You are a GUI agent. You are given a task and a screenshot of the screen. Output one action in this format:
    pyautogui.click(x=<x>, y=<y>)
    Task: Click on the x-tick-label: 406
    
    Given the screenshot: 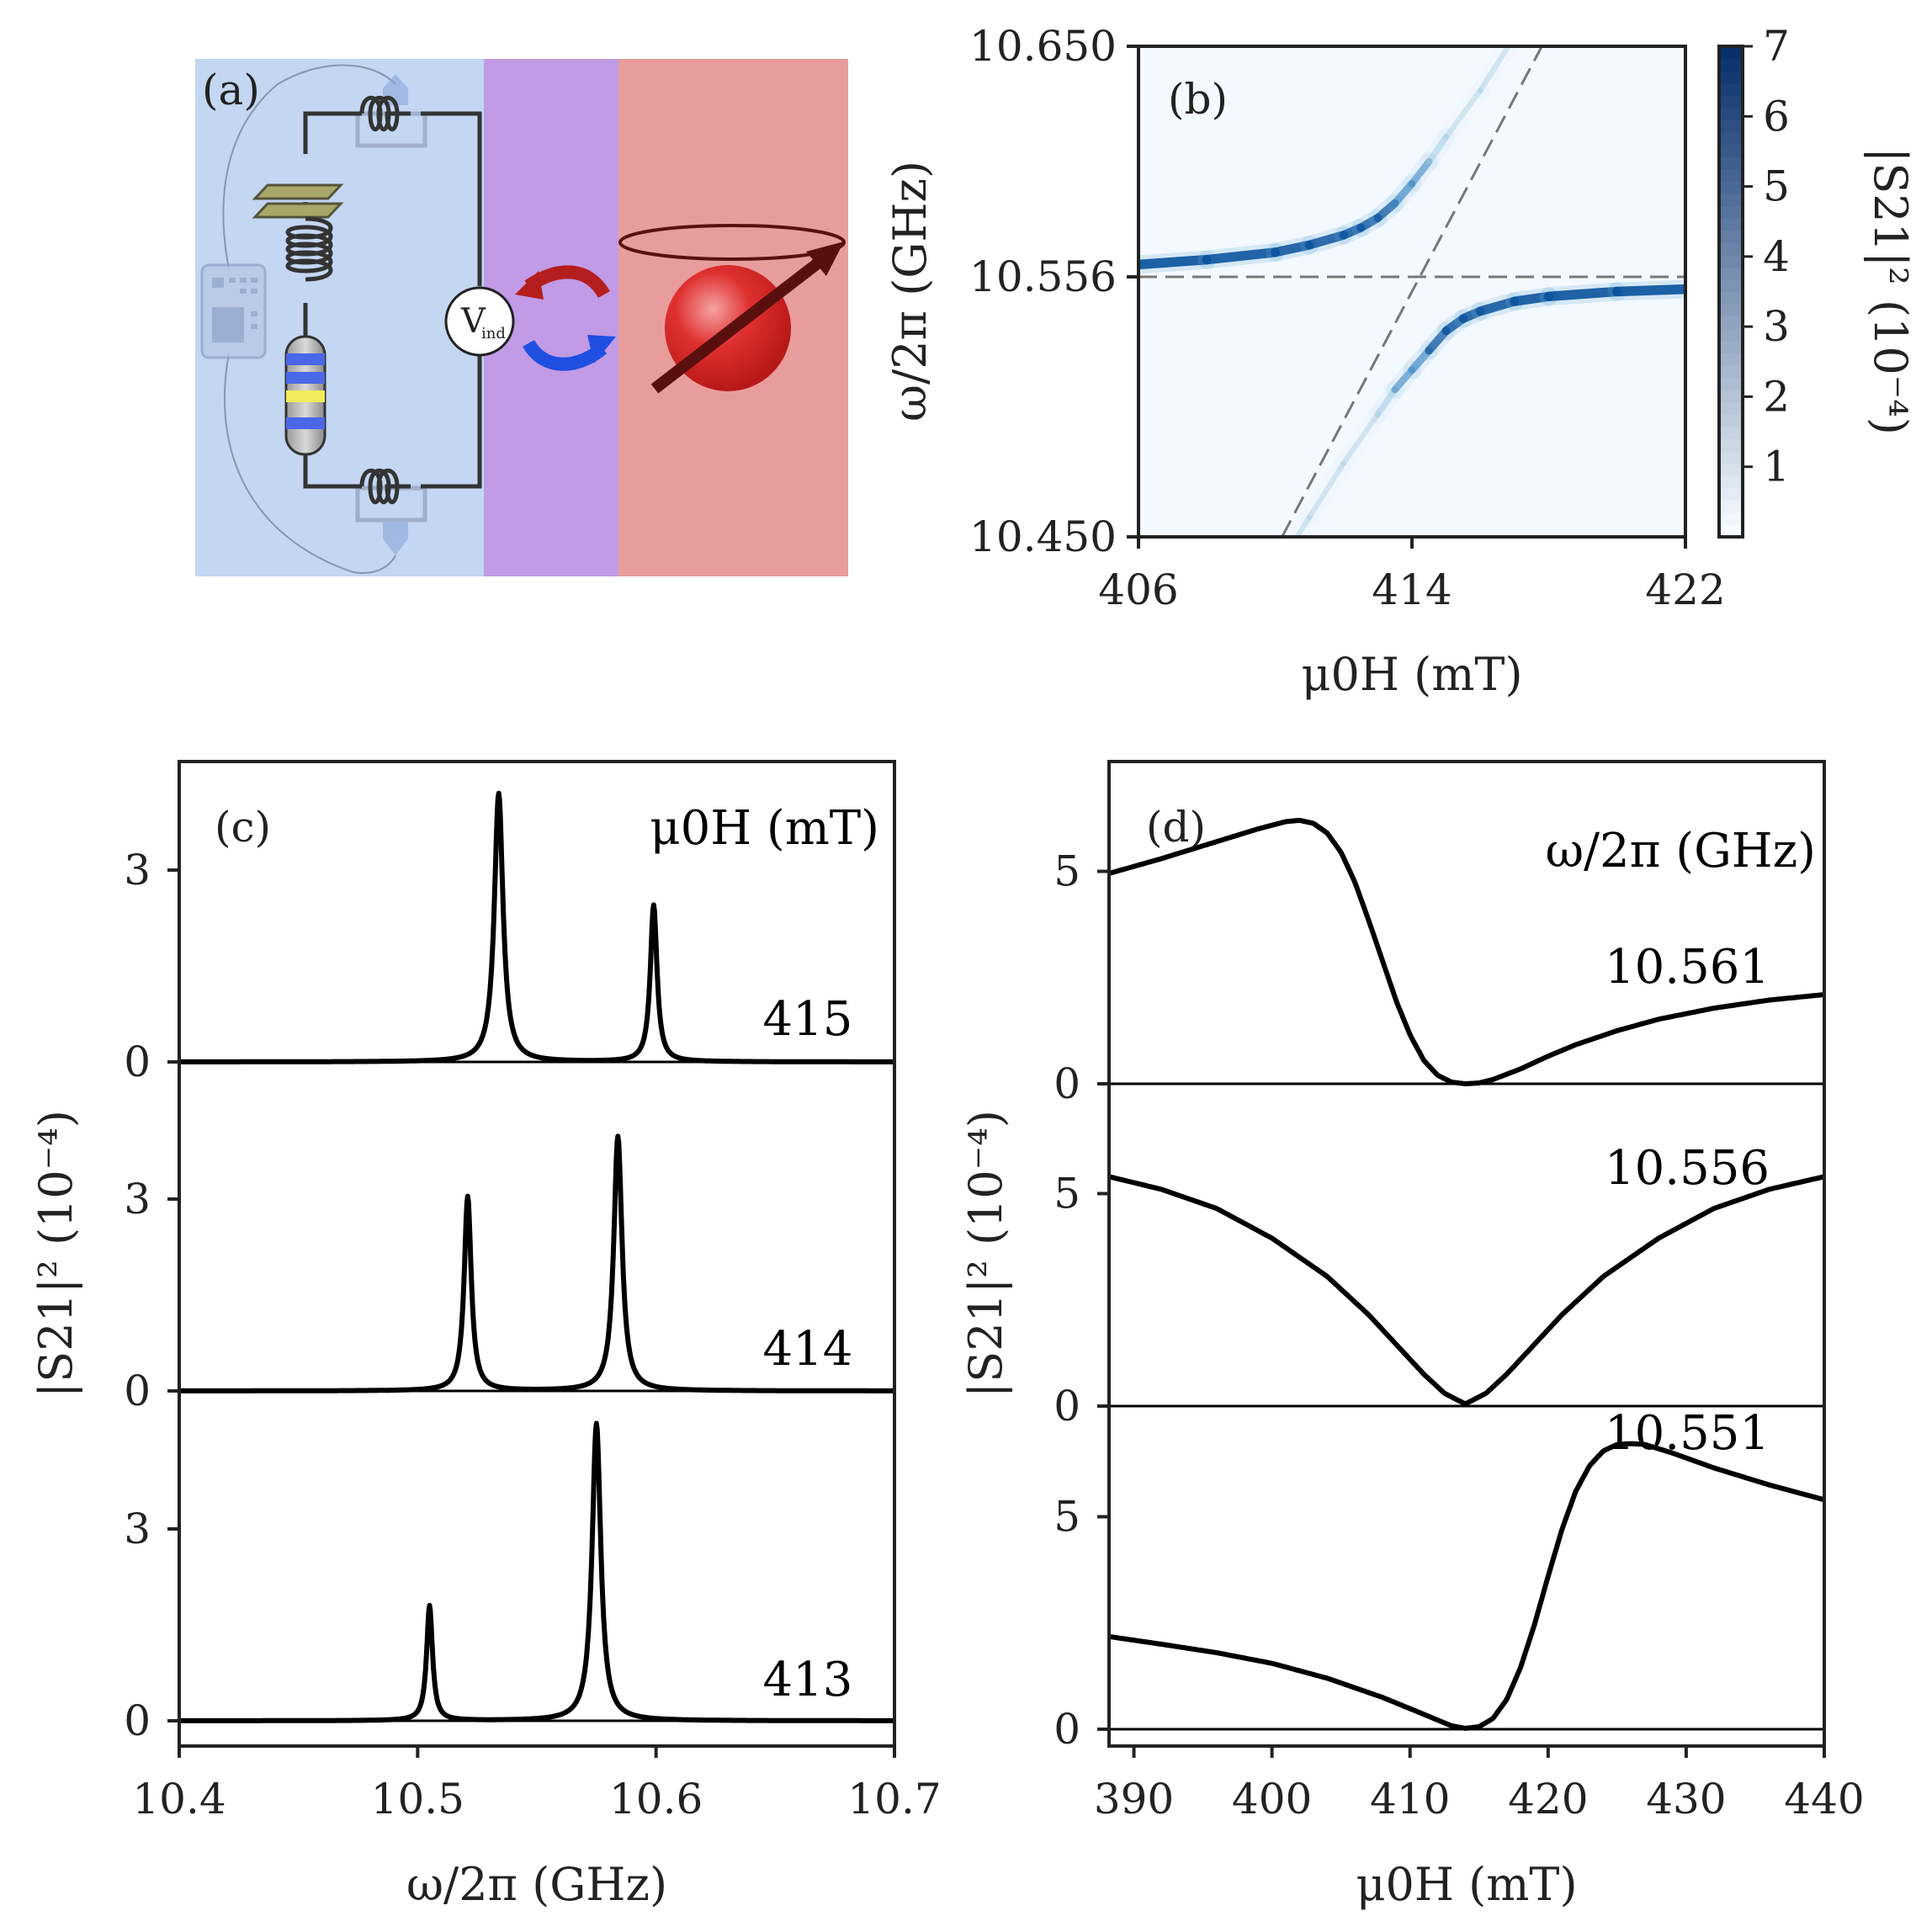 What is the action you would take?
    pyautogui.click(x=1138, y=589)
    